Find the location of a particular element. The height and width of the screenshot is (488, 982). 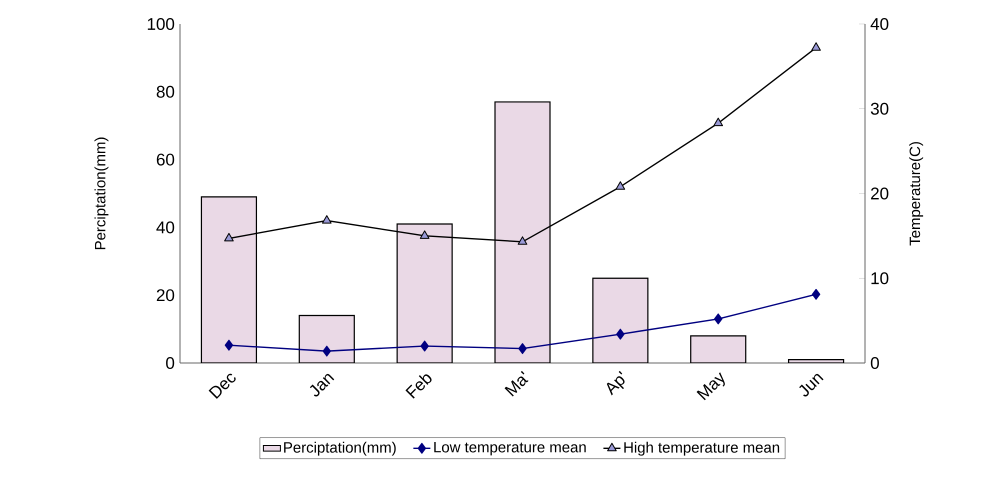

y-tick-label: 80 is located at coordinates (165, 92).